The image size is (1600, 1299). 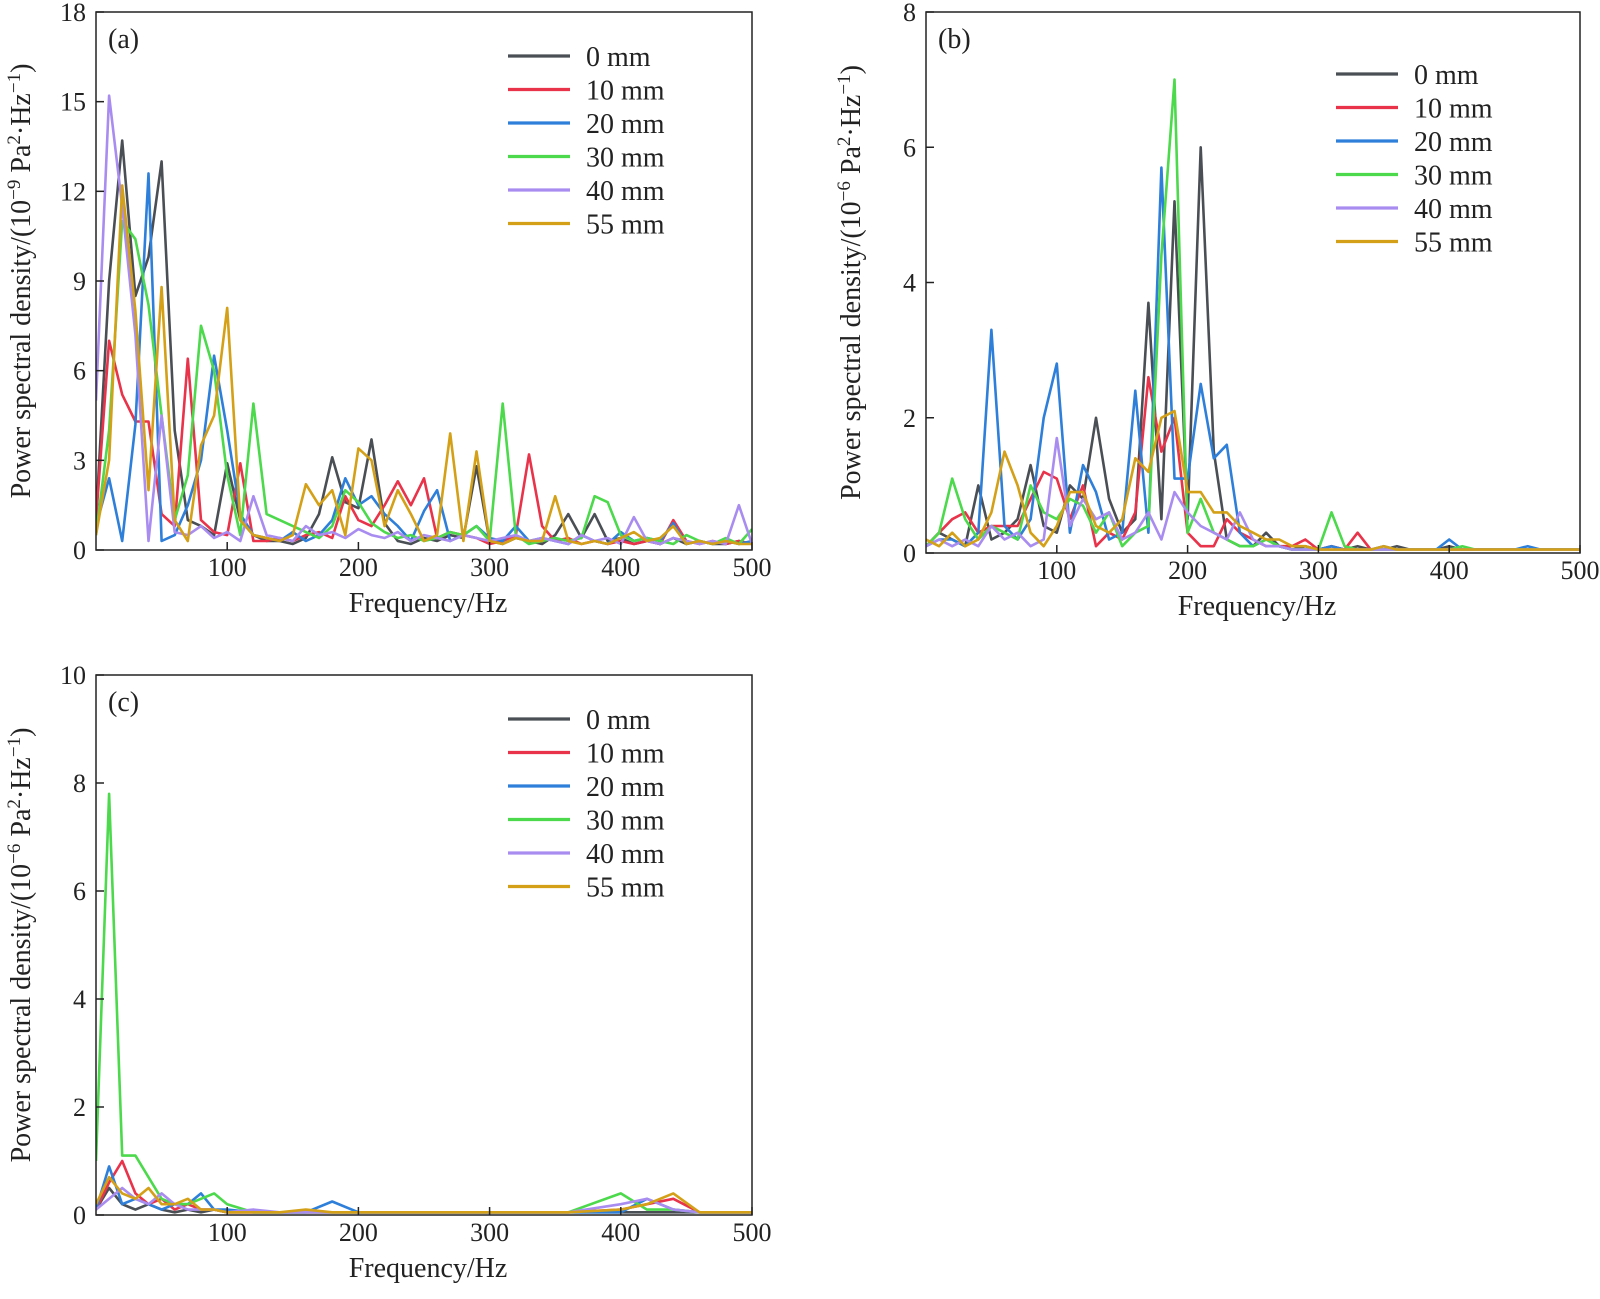 What do you see at coordinates (79, 460) in the screenshot?
I see `y-tick-label: 3` at bounding box center [79, 460].